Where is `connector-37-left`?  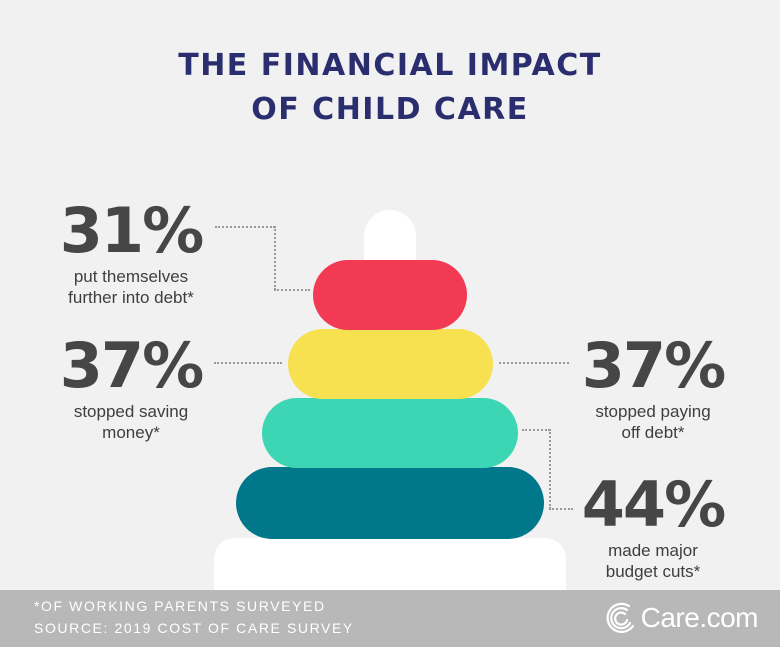 connector-37-left is located at coordinates (248, 363).